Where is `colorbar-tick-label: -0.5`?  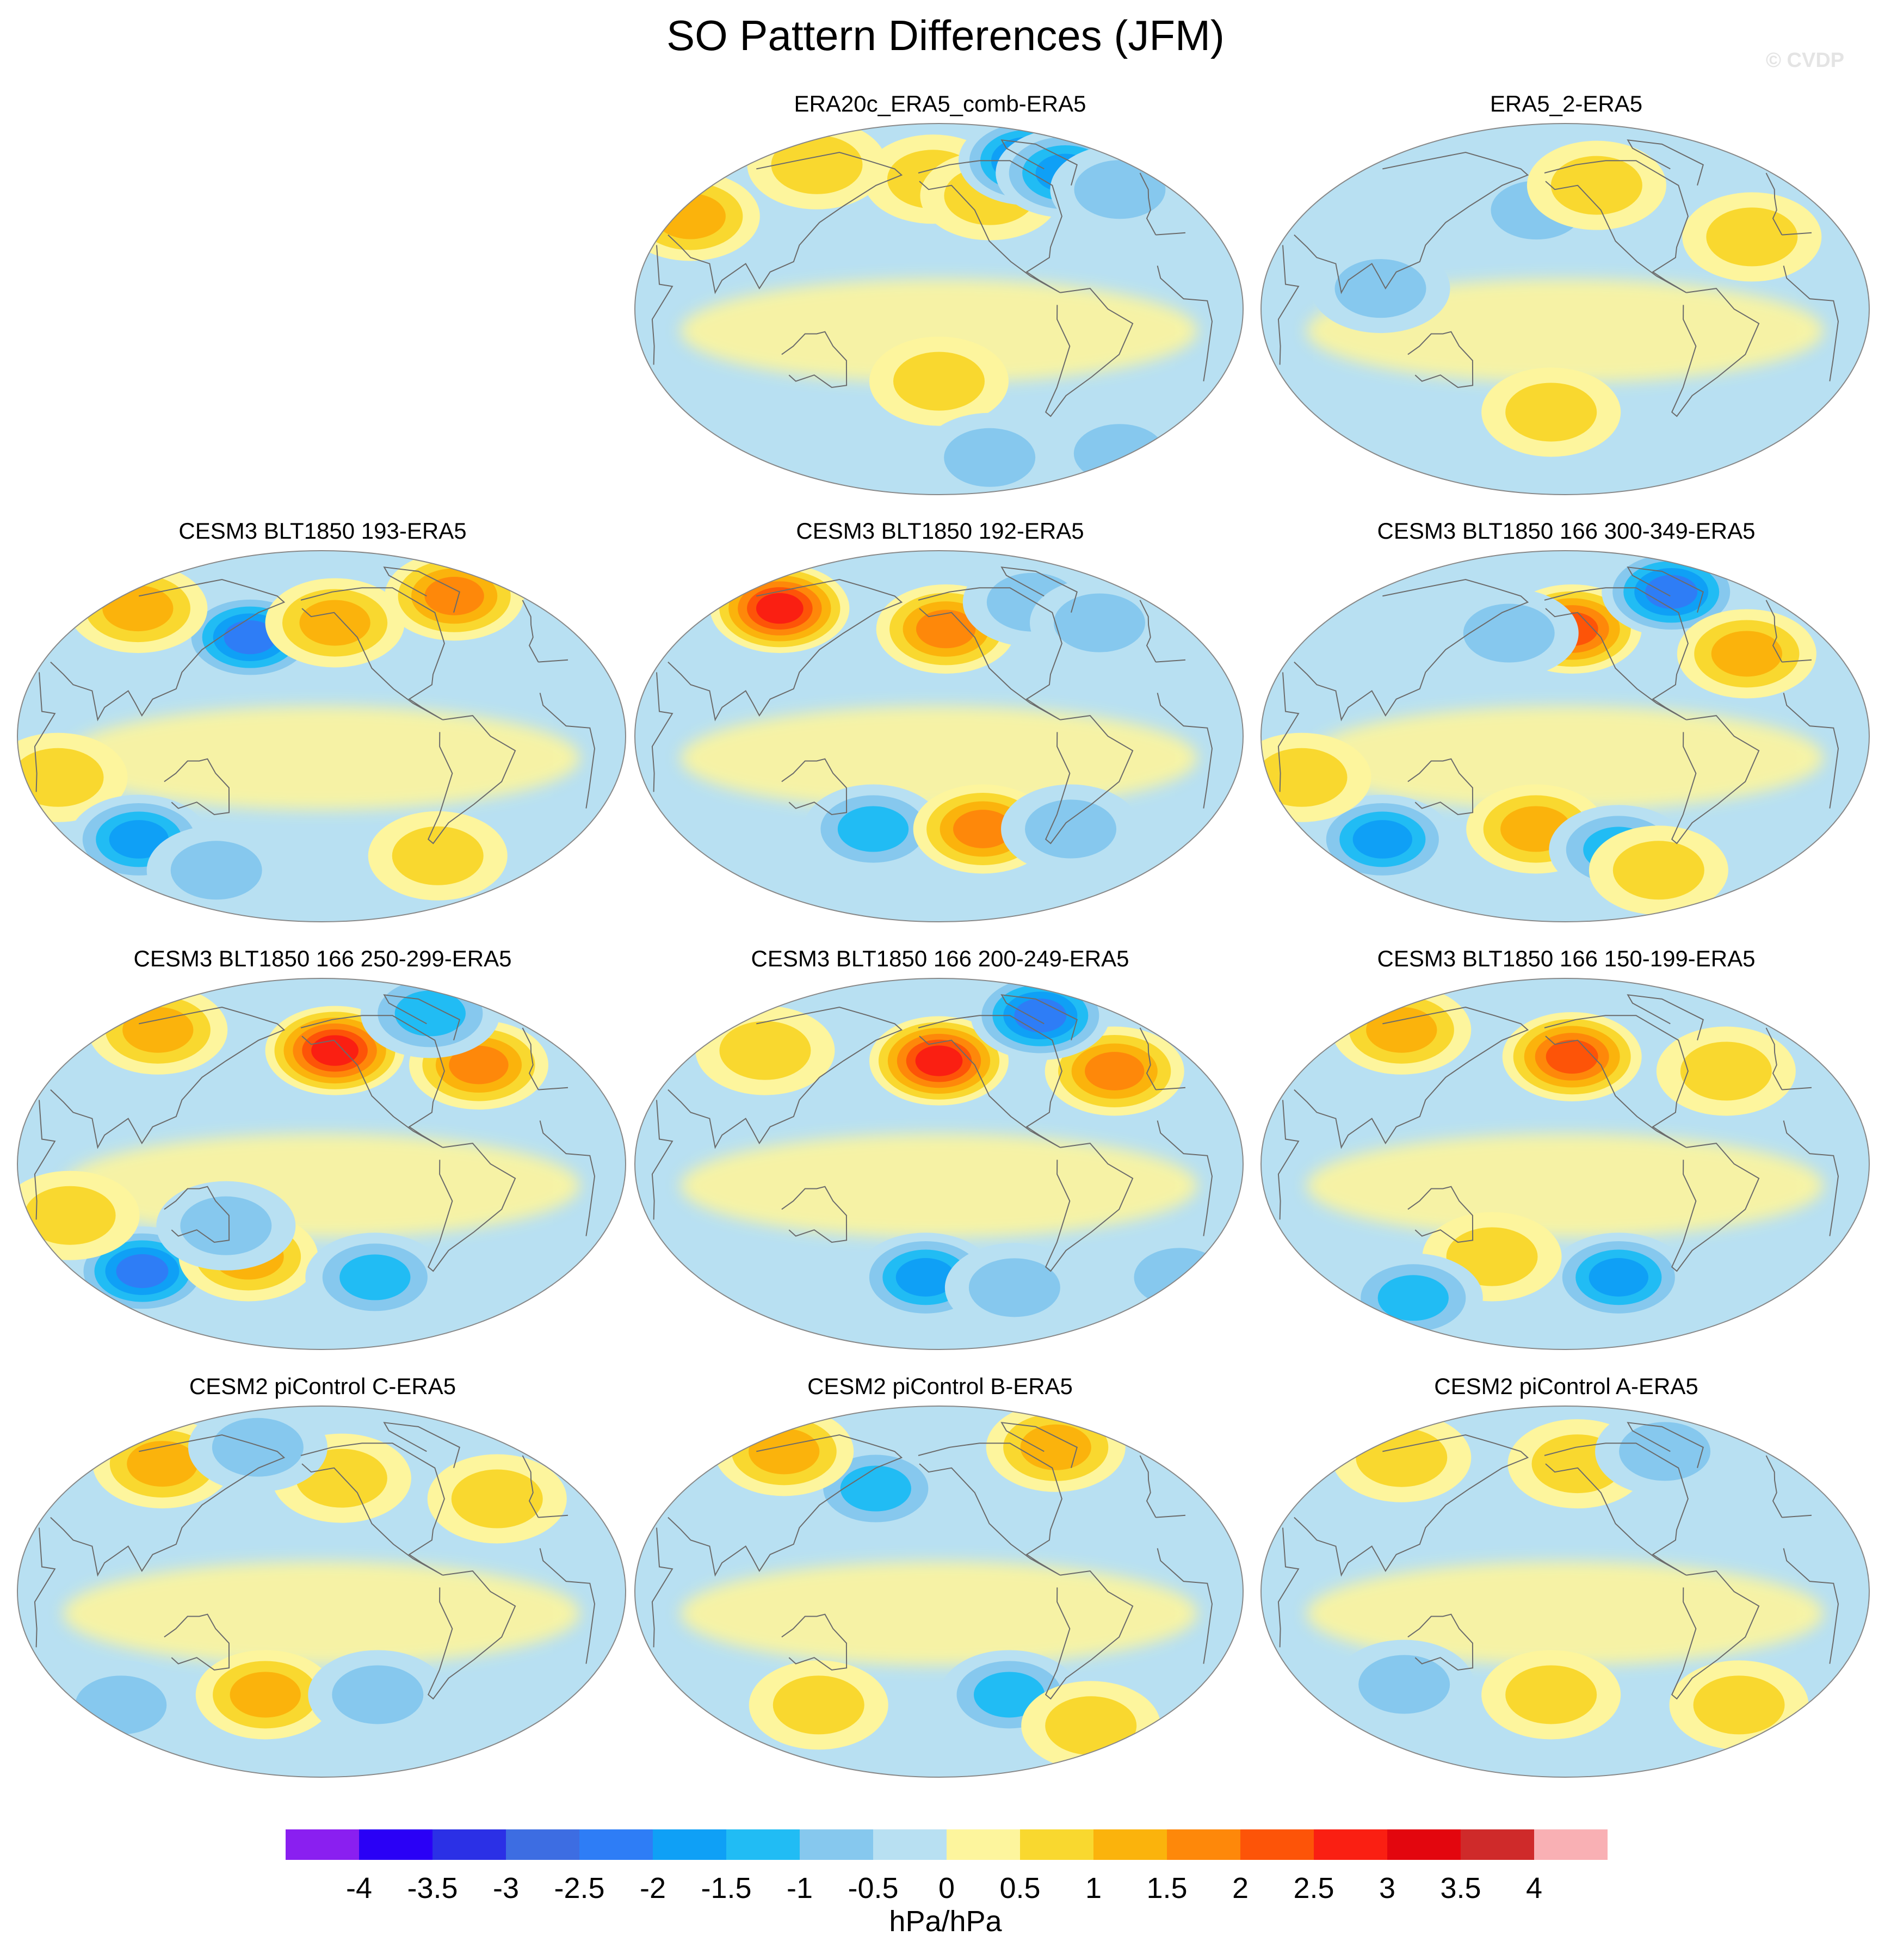
colorbar-tick-label: -0.5 is located at coordinates (873, 1888).